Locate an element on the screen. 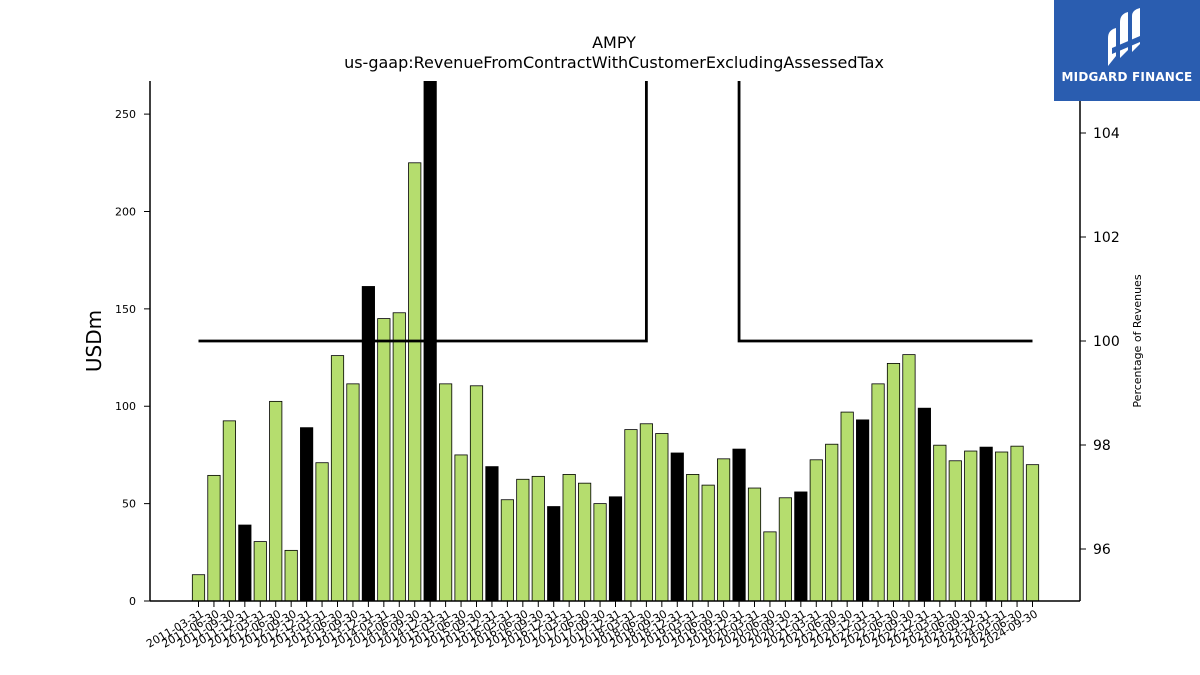  y-tick-label: 250 is located at coordinates (125, 114).